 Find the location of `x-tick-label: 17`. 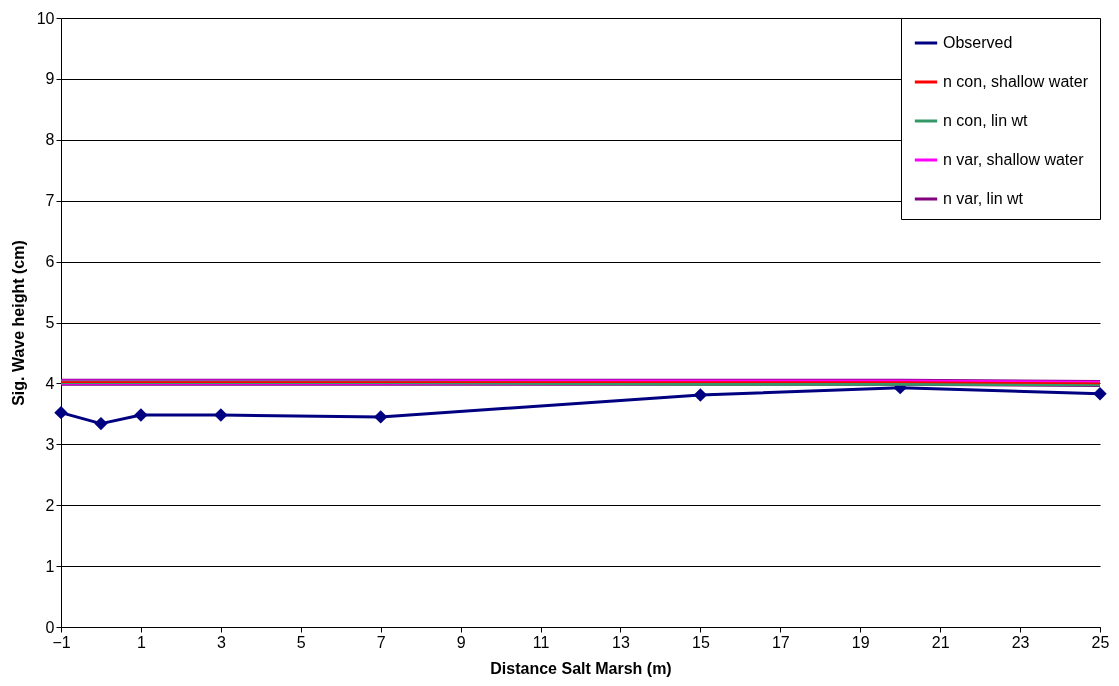

x-tick-label: 17 is located at coordinates (780, 642).